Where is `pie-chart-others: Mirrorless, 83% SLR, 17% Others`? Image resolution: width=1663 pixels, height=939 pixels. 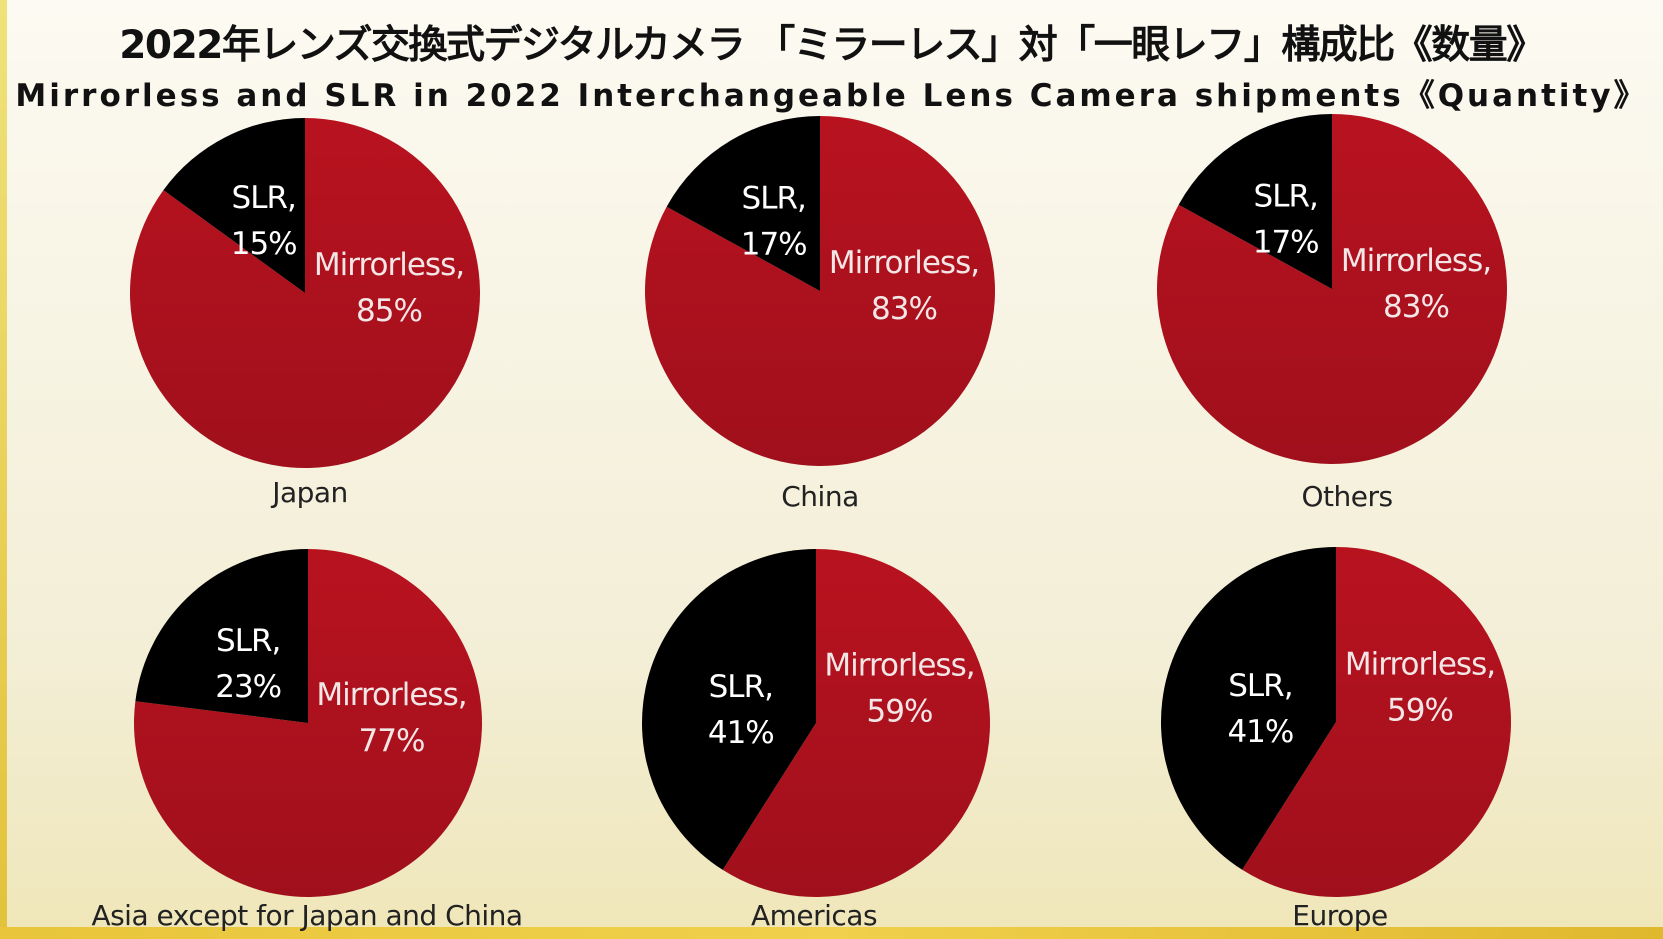
pie-chart-others: Mirrorless, 83% SLR, 17% Others is located at coordinates (1332, 313).